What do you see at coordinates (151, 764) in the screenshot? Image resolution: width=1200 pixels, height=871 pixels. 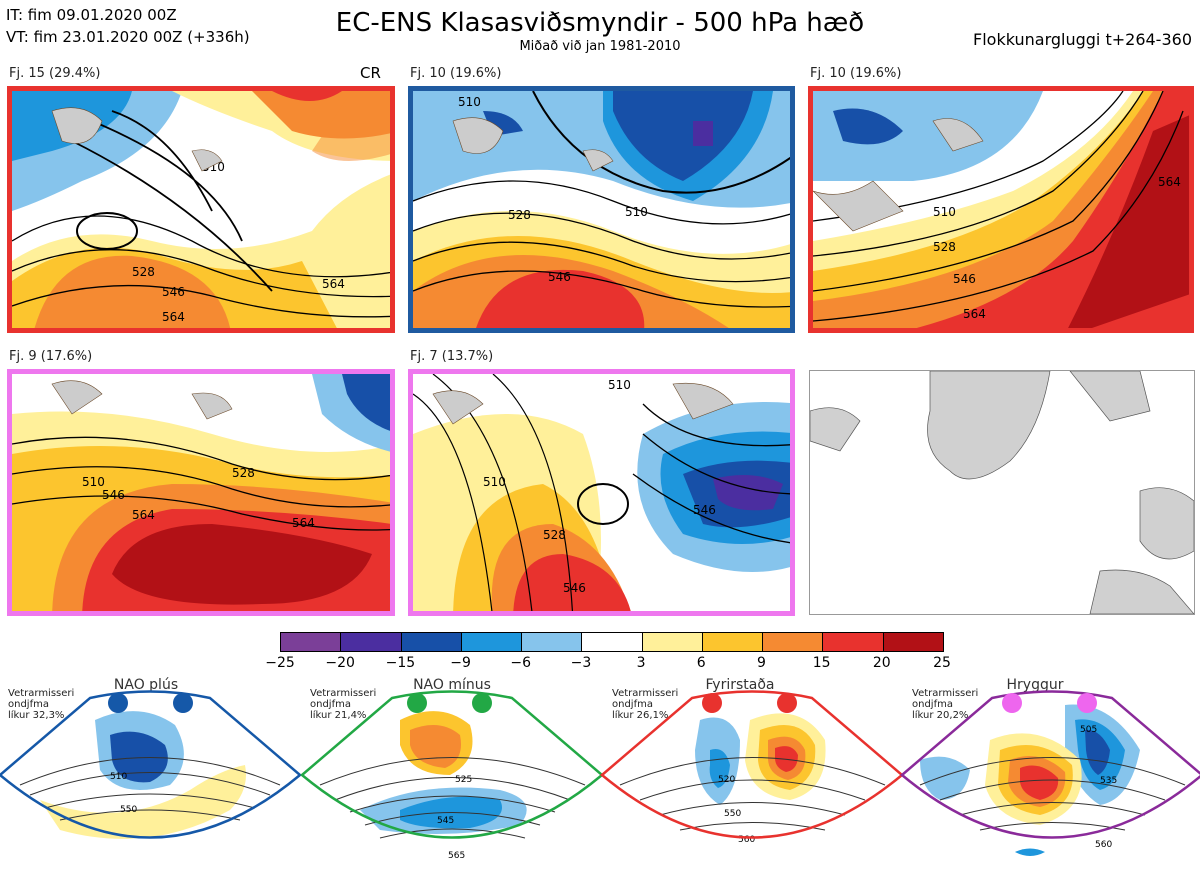 I see `regime-map-1: 510 550` at bounding box center [151, 764].